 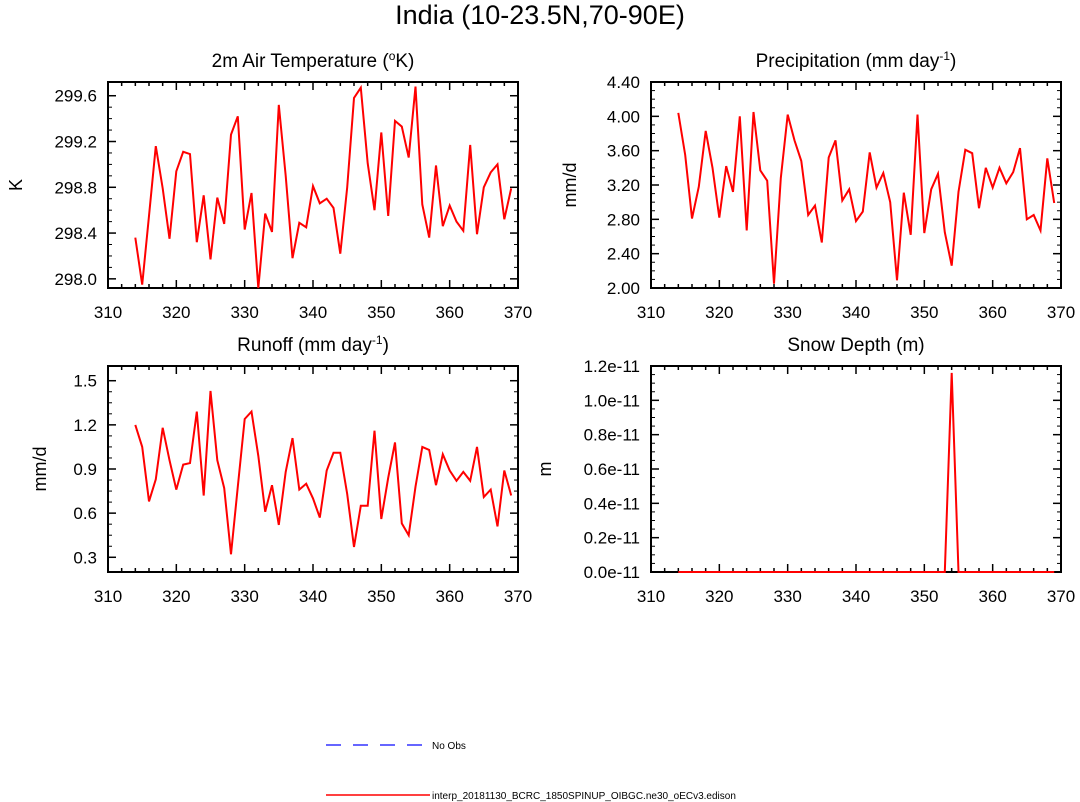 What do you see at coordinates (623, 82) in the screenshot?
I see `y-tick-label: 4.40` at bounding box center [623, 82].